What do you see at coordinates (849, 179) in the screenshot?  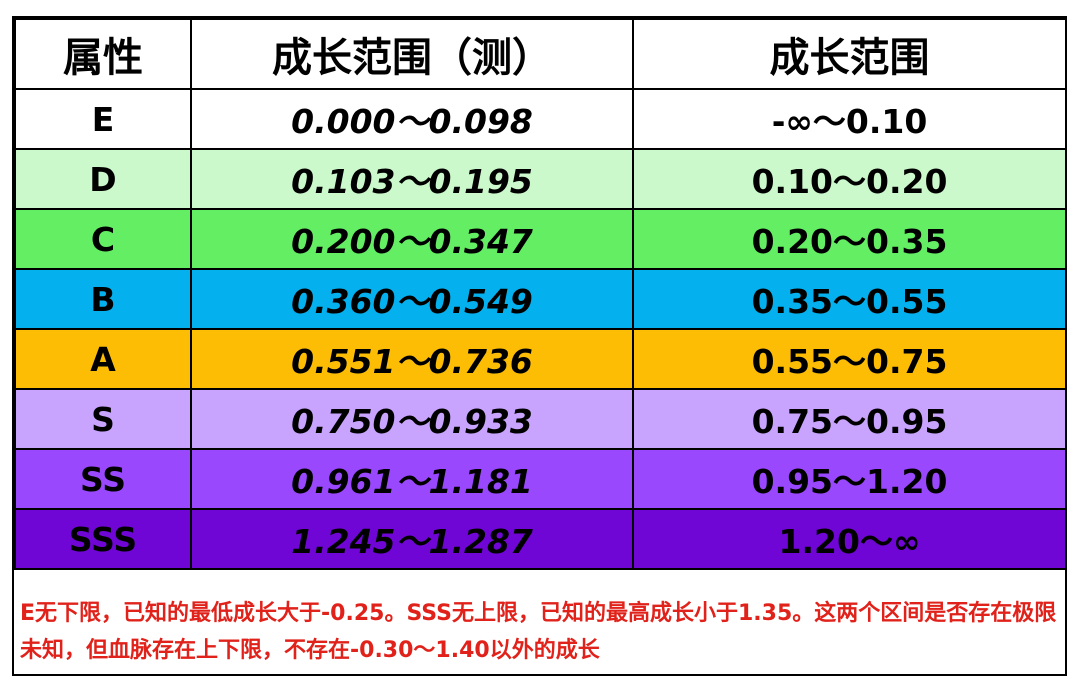 I see `range-cell: 0.10～0.20` at bounding box center [849, 179].